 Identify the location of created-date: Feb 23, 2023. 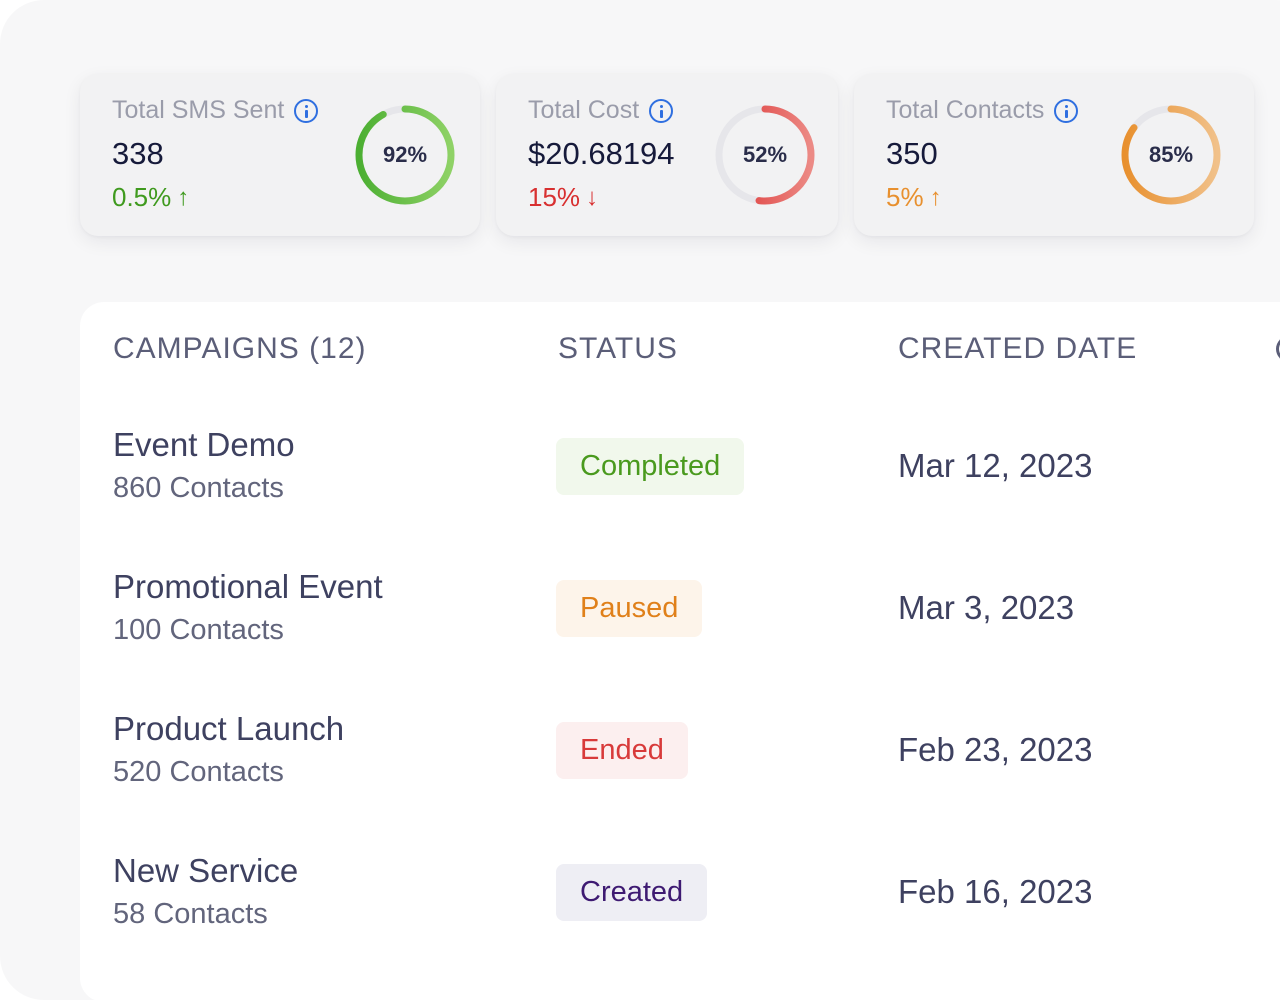
(995, 749).